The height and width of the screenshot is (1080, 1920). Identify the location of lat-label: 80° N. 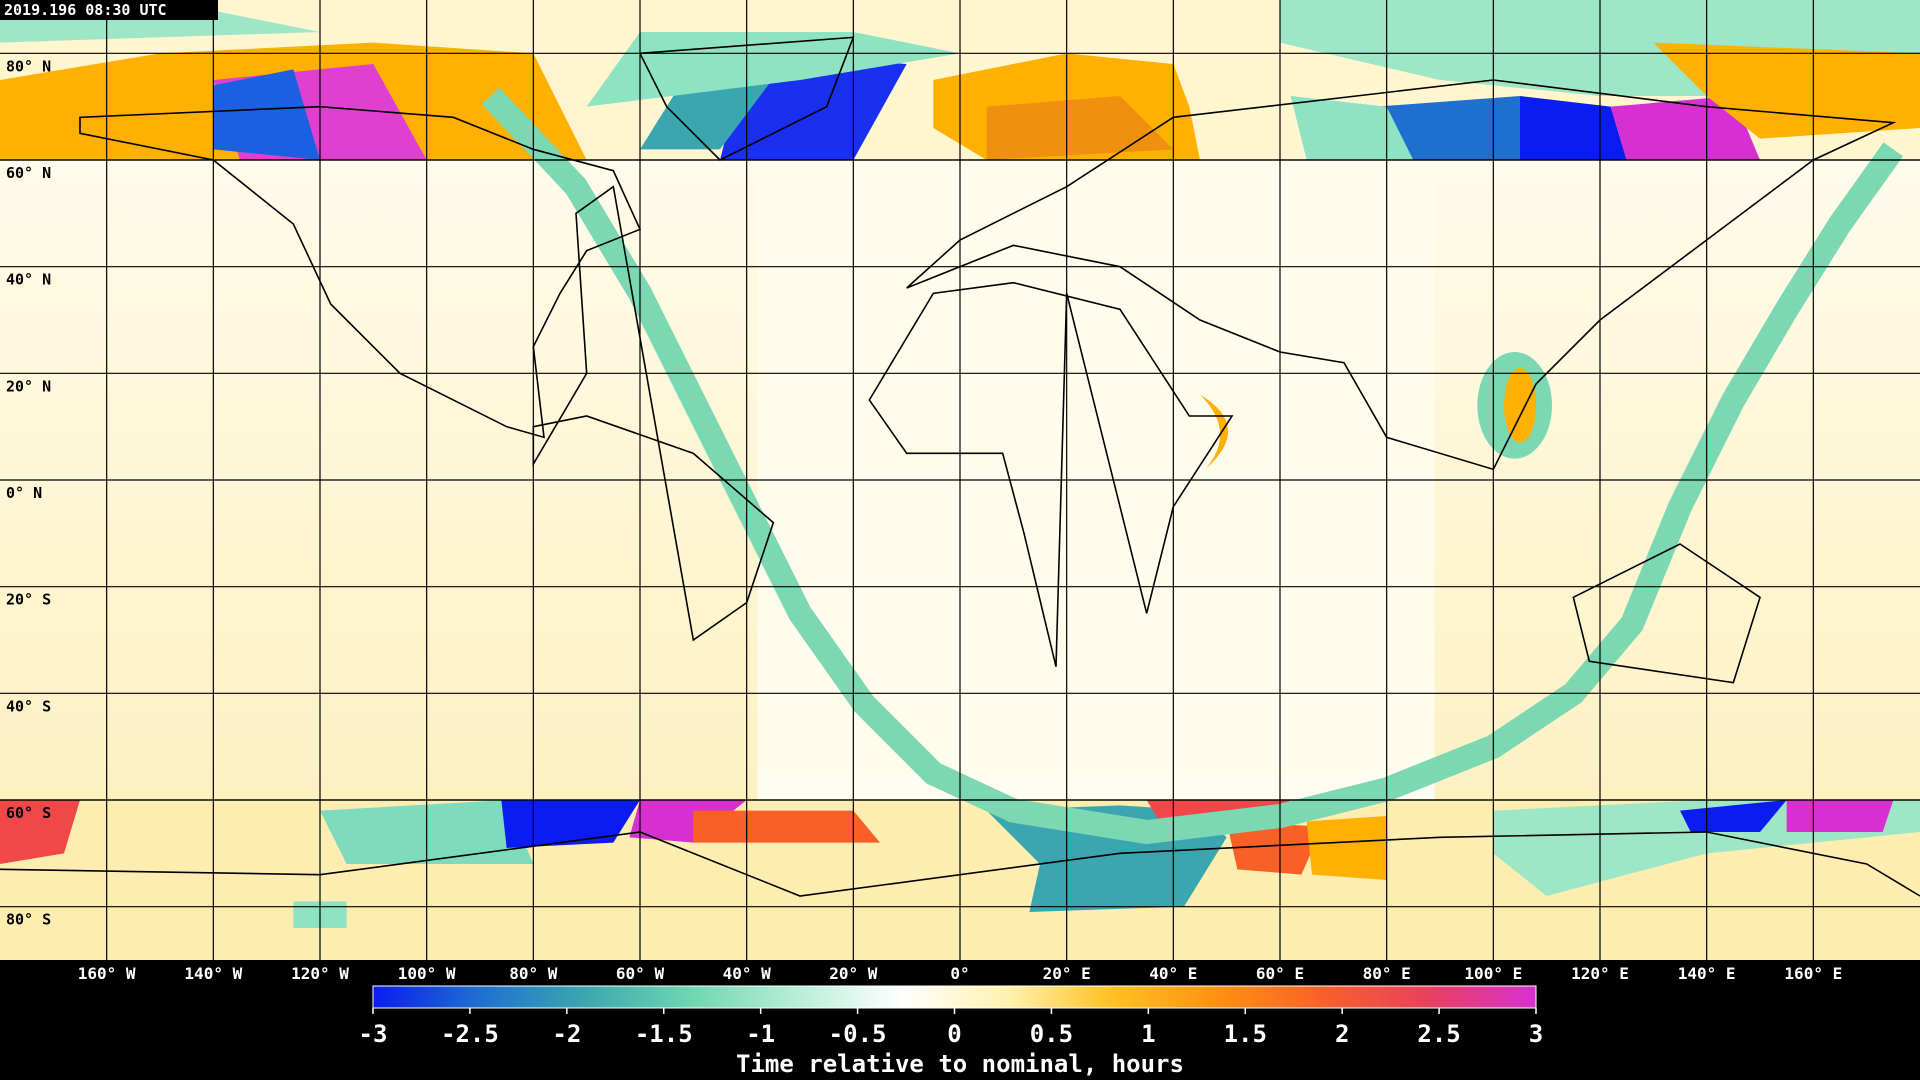
(28, 66).